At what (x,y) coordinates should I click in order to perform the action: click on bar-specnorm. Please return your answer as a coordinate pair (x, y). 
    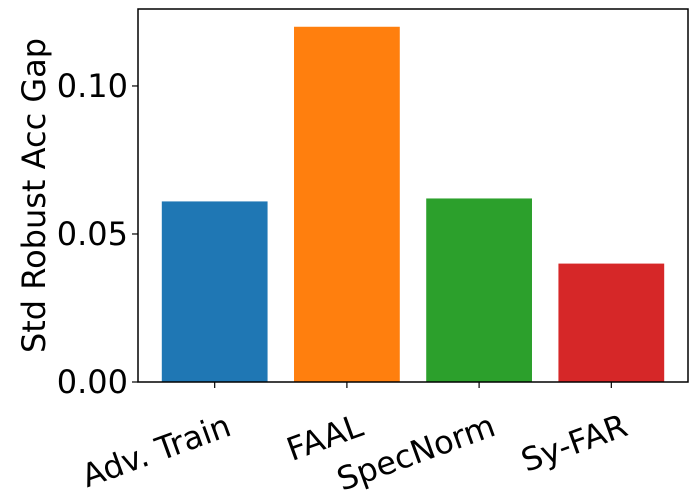
    Looking at the image, I should click on (479, 290).